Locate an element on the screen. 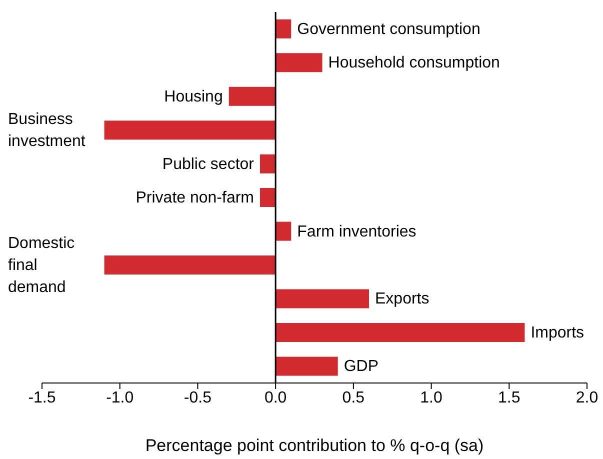 The width and height of the screenshot is (603, 459). x-tick-label: -0.5 is located at coordinates (198, 397).